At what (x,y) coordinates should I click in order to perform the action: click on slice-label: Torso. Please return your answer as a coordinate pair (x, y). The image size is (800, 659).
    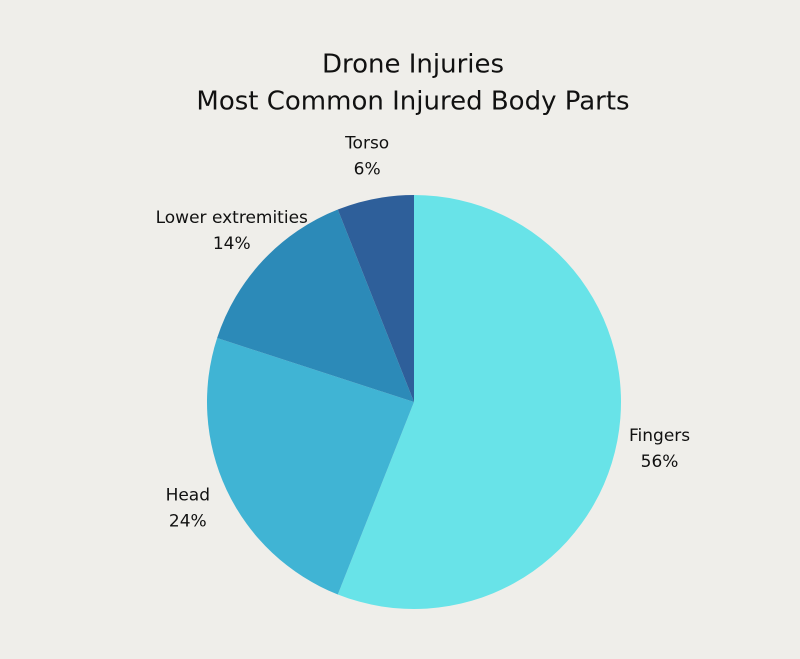
    Looking at the image, I should click on (366, 143).